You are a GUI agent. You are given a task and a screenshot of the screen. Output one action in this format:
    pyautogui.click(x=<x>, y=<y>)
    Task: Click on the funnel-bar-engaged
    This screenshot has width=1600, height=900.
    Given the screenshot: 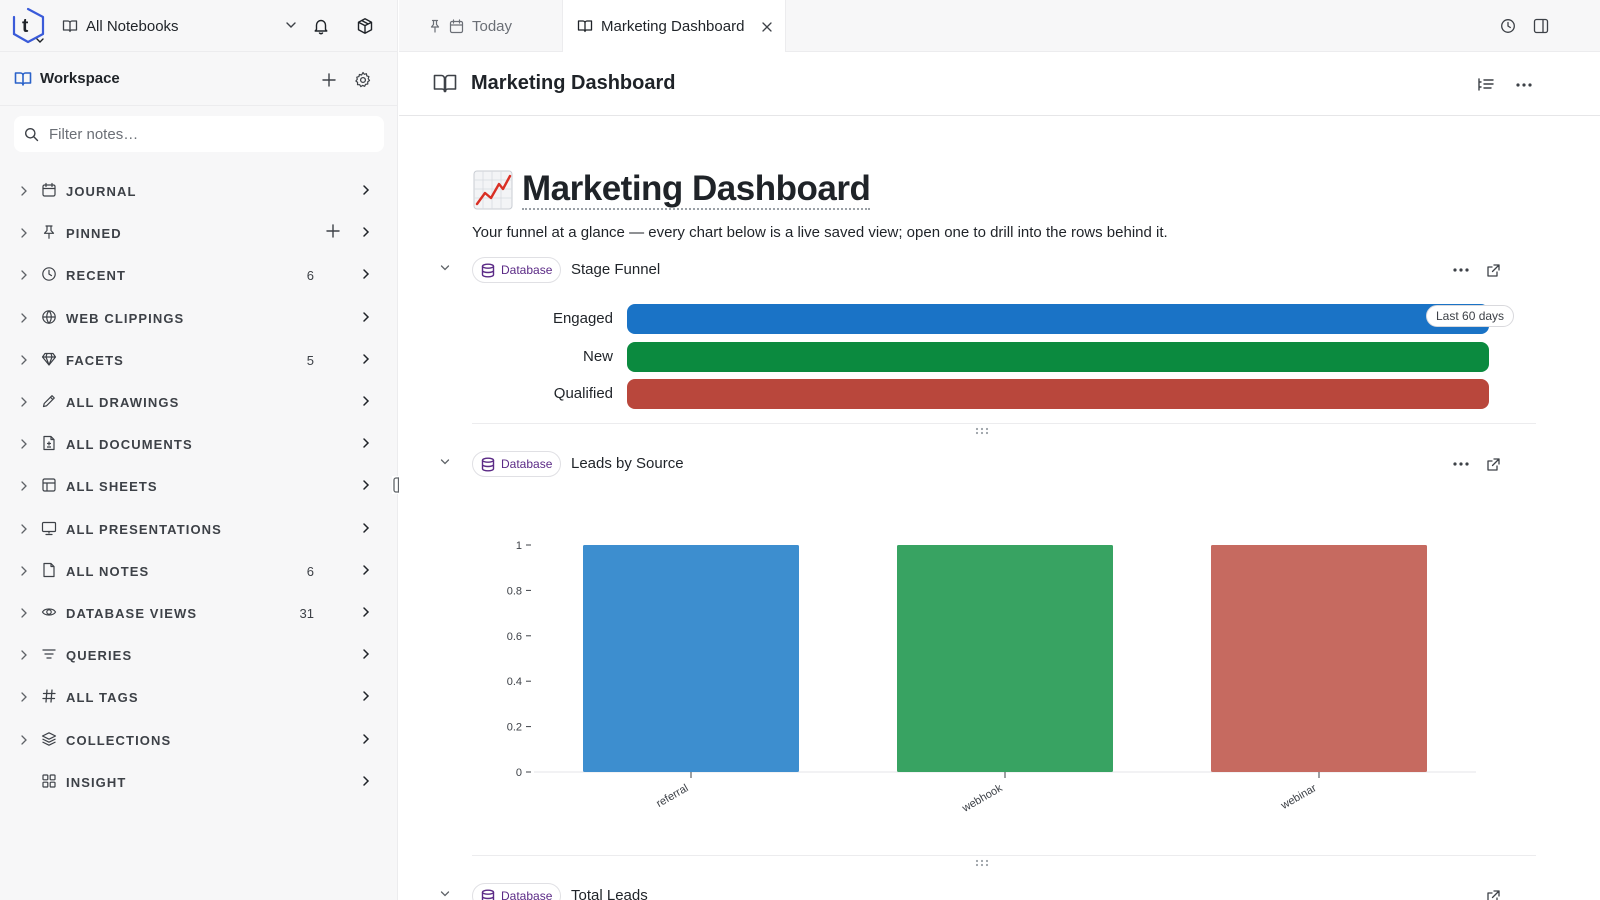 What is the action you would take?
    pyautogui.click(x=1058, y=319)
    